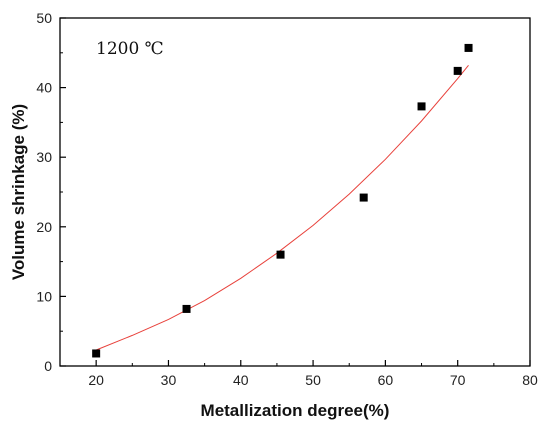 This screenshot has height=432, width=550. I want to click on y-tick-label: 10, so click(44, 296).